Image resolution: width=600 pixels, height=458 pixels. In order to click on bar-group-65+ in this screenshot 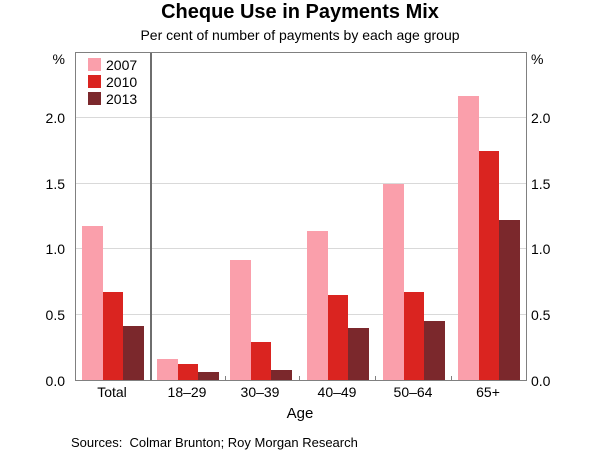, I will do `click(489, 216)`.